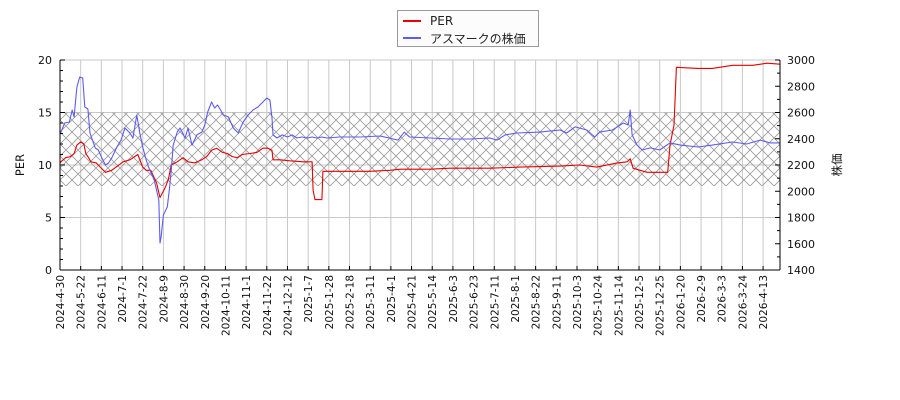 This screenshot has height=400, width=900. What do you see at coordinates (288, 305) in the screenshot?
I see `x-tick-label: 2024-12-12` at bounding box center [288, 305].